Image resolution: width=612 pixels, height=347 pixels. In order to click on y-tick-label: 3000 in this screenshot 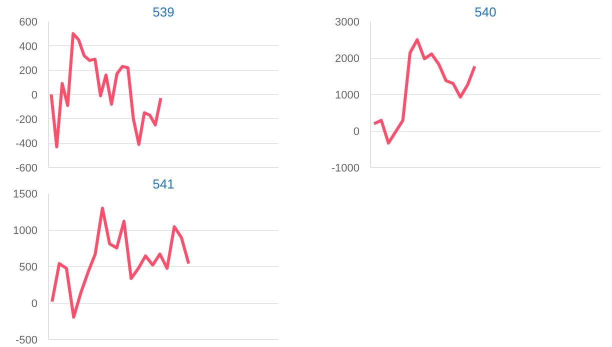, I will do `click(347, 22)`.